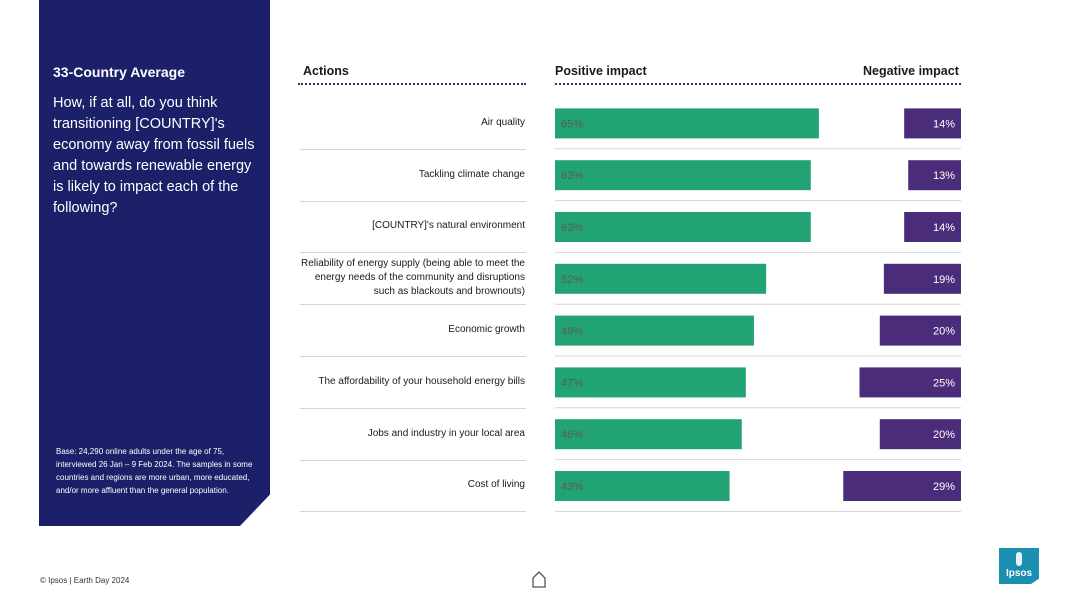  Describe the element at coordinates (572, 332) in the screenshot. I see `positive-value-label: 49%` at that location.